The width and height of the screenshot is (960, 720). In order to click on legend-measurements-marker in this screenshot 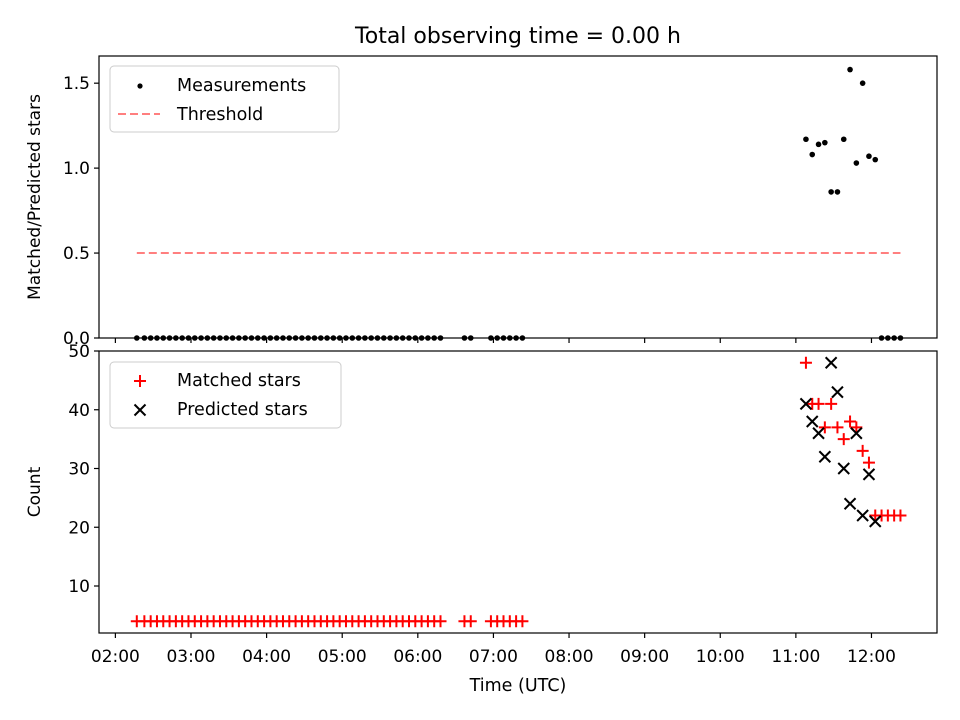, I will do `click(140, 86)`.